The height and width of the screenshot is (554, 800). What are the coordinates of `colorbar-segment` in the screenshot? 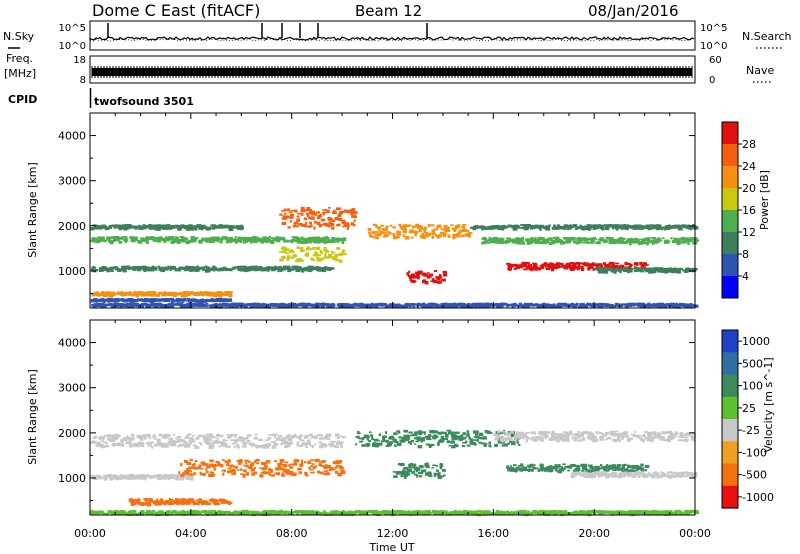 It's located at (730, 133).